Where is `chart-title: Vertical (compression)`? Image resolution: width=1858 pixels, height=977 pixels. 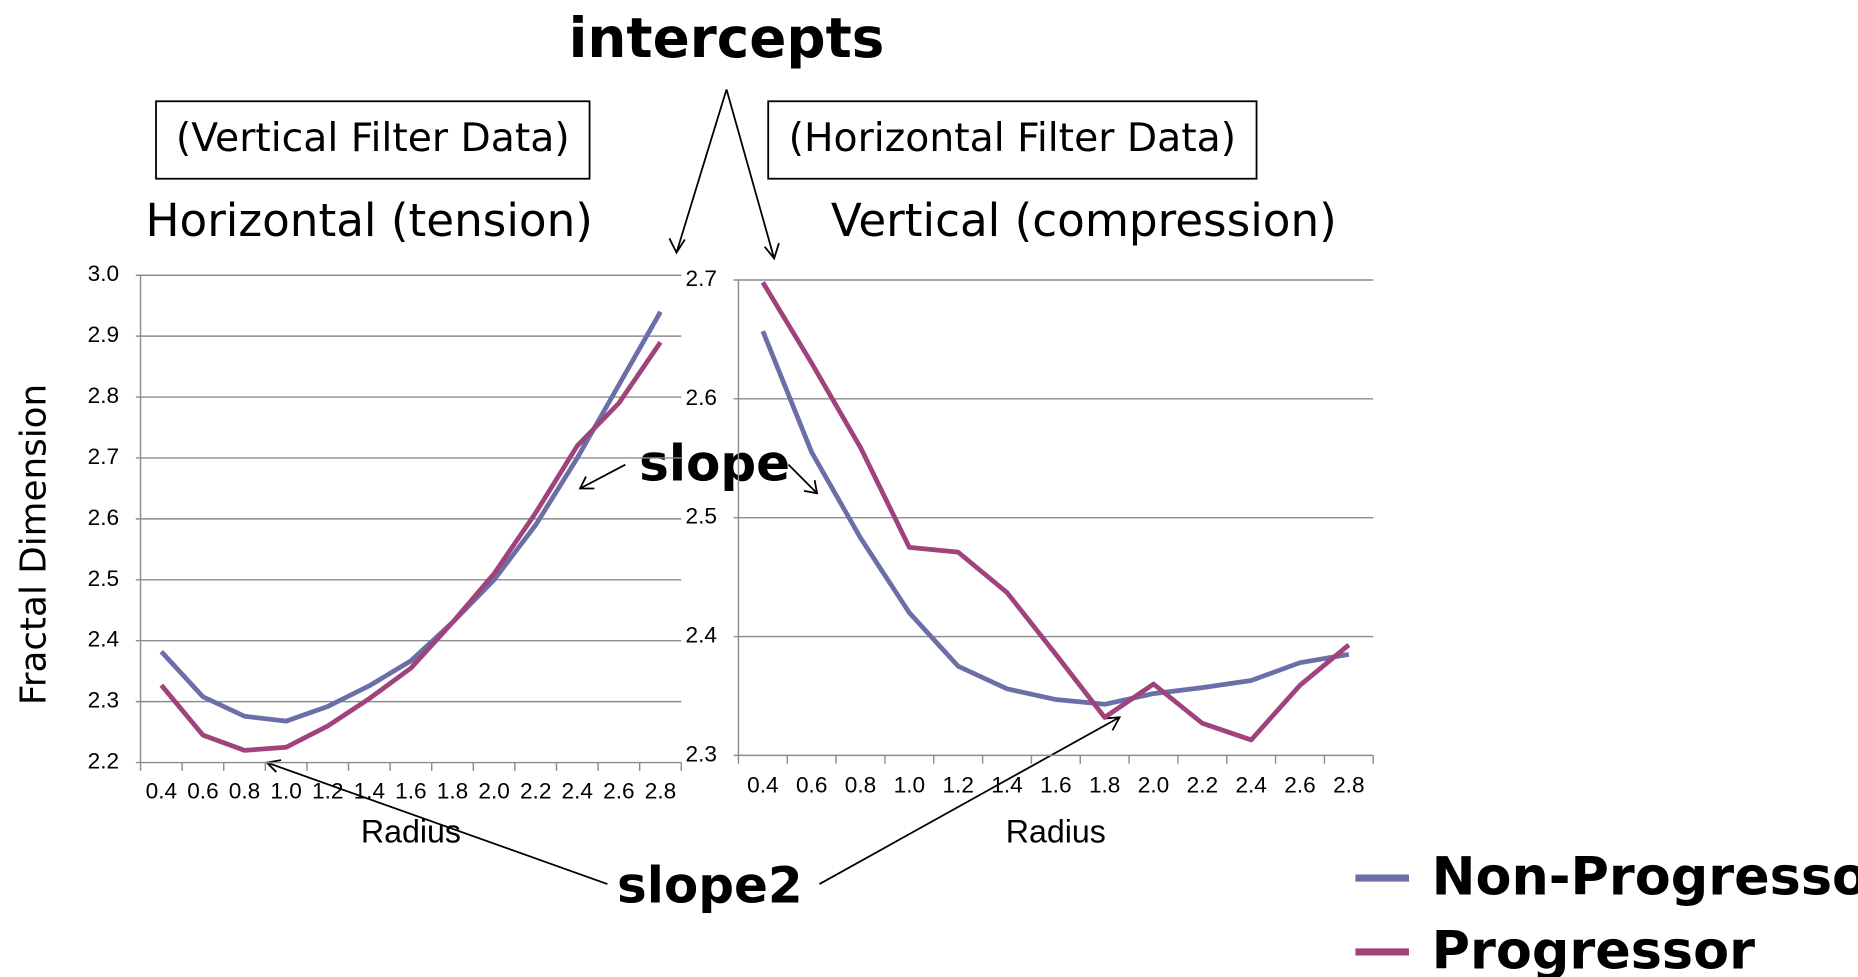
chart-title: Vertical (compression) is located at coordinates (1084, 220).